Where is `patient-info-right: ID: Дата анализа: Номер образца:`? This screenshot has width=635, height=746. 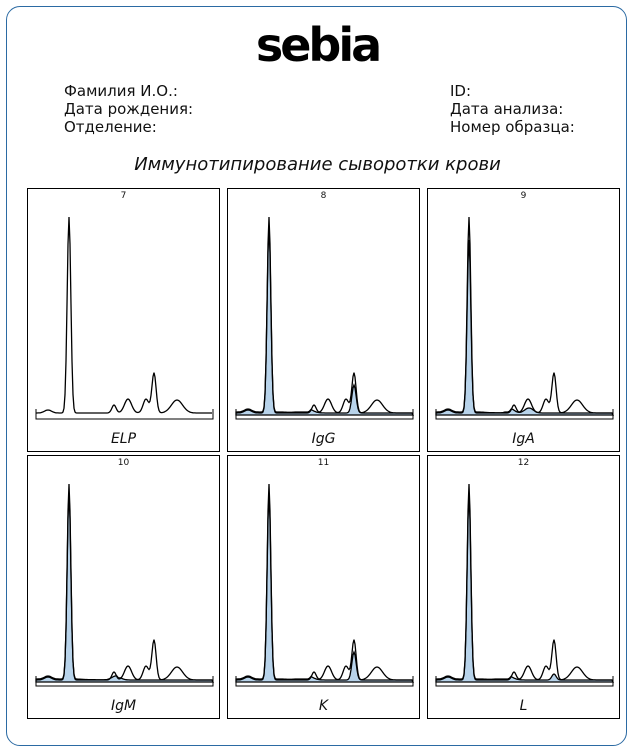
patient-info-right: ID: Дата анализа: Номер образца: is located at coordinates (512, 109).